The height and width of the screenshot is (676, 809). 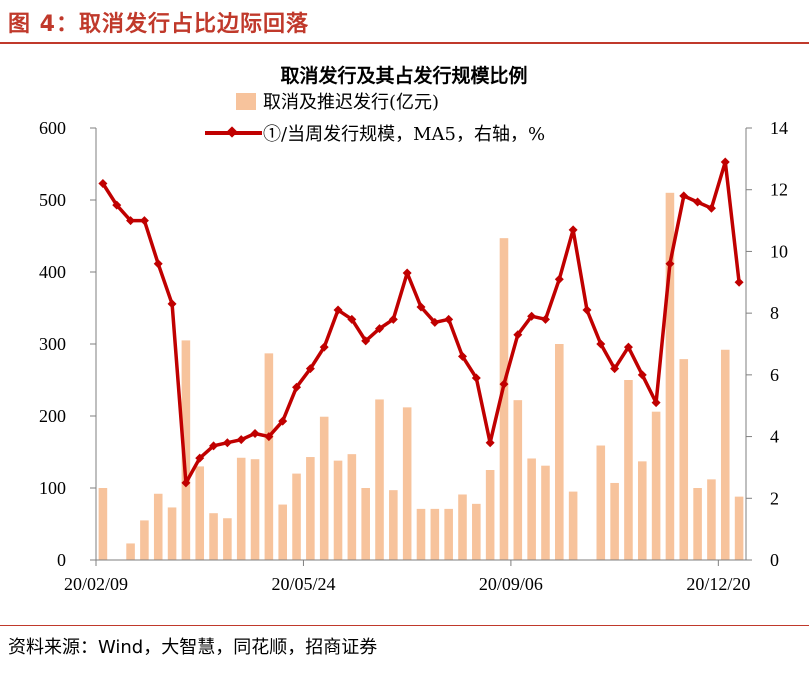 What do you see at coordinates (52, 416) in the screenshot?
I see `left-tick-label: 200` at bounding box center [52, 416].